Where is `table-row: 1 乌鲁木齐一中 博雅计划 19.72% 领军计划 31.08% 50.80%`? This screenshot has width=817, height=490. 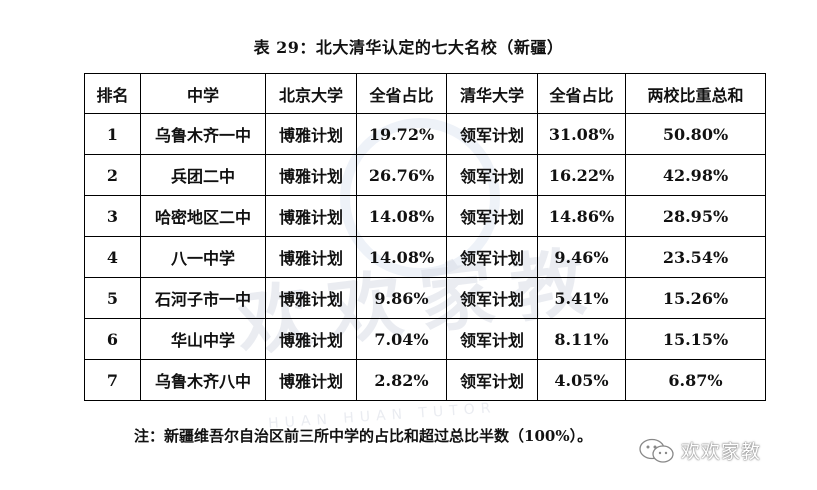 table-row: 1 乌鲁木齐一中 博雅计划 19.72% 领军计划 31.08% 50.80% is located at coordinates (425, 134).